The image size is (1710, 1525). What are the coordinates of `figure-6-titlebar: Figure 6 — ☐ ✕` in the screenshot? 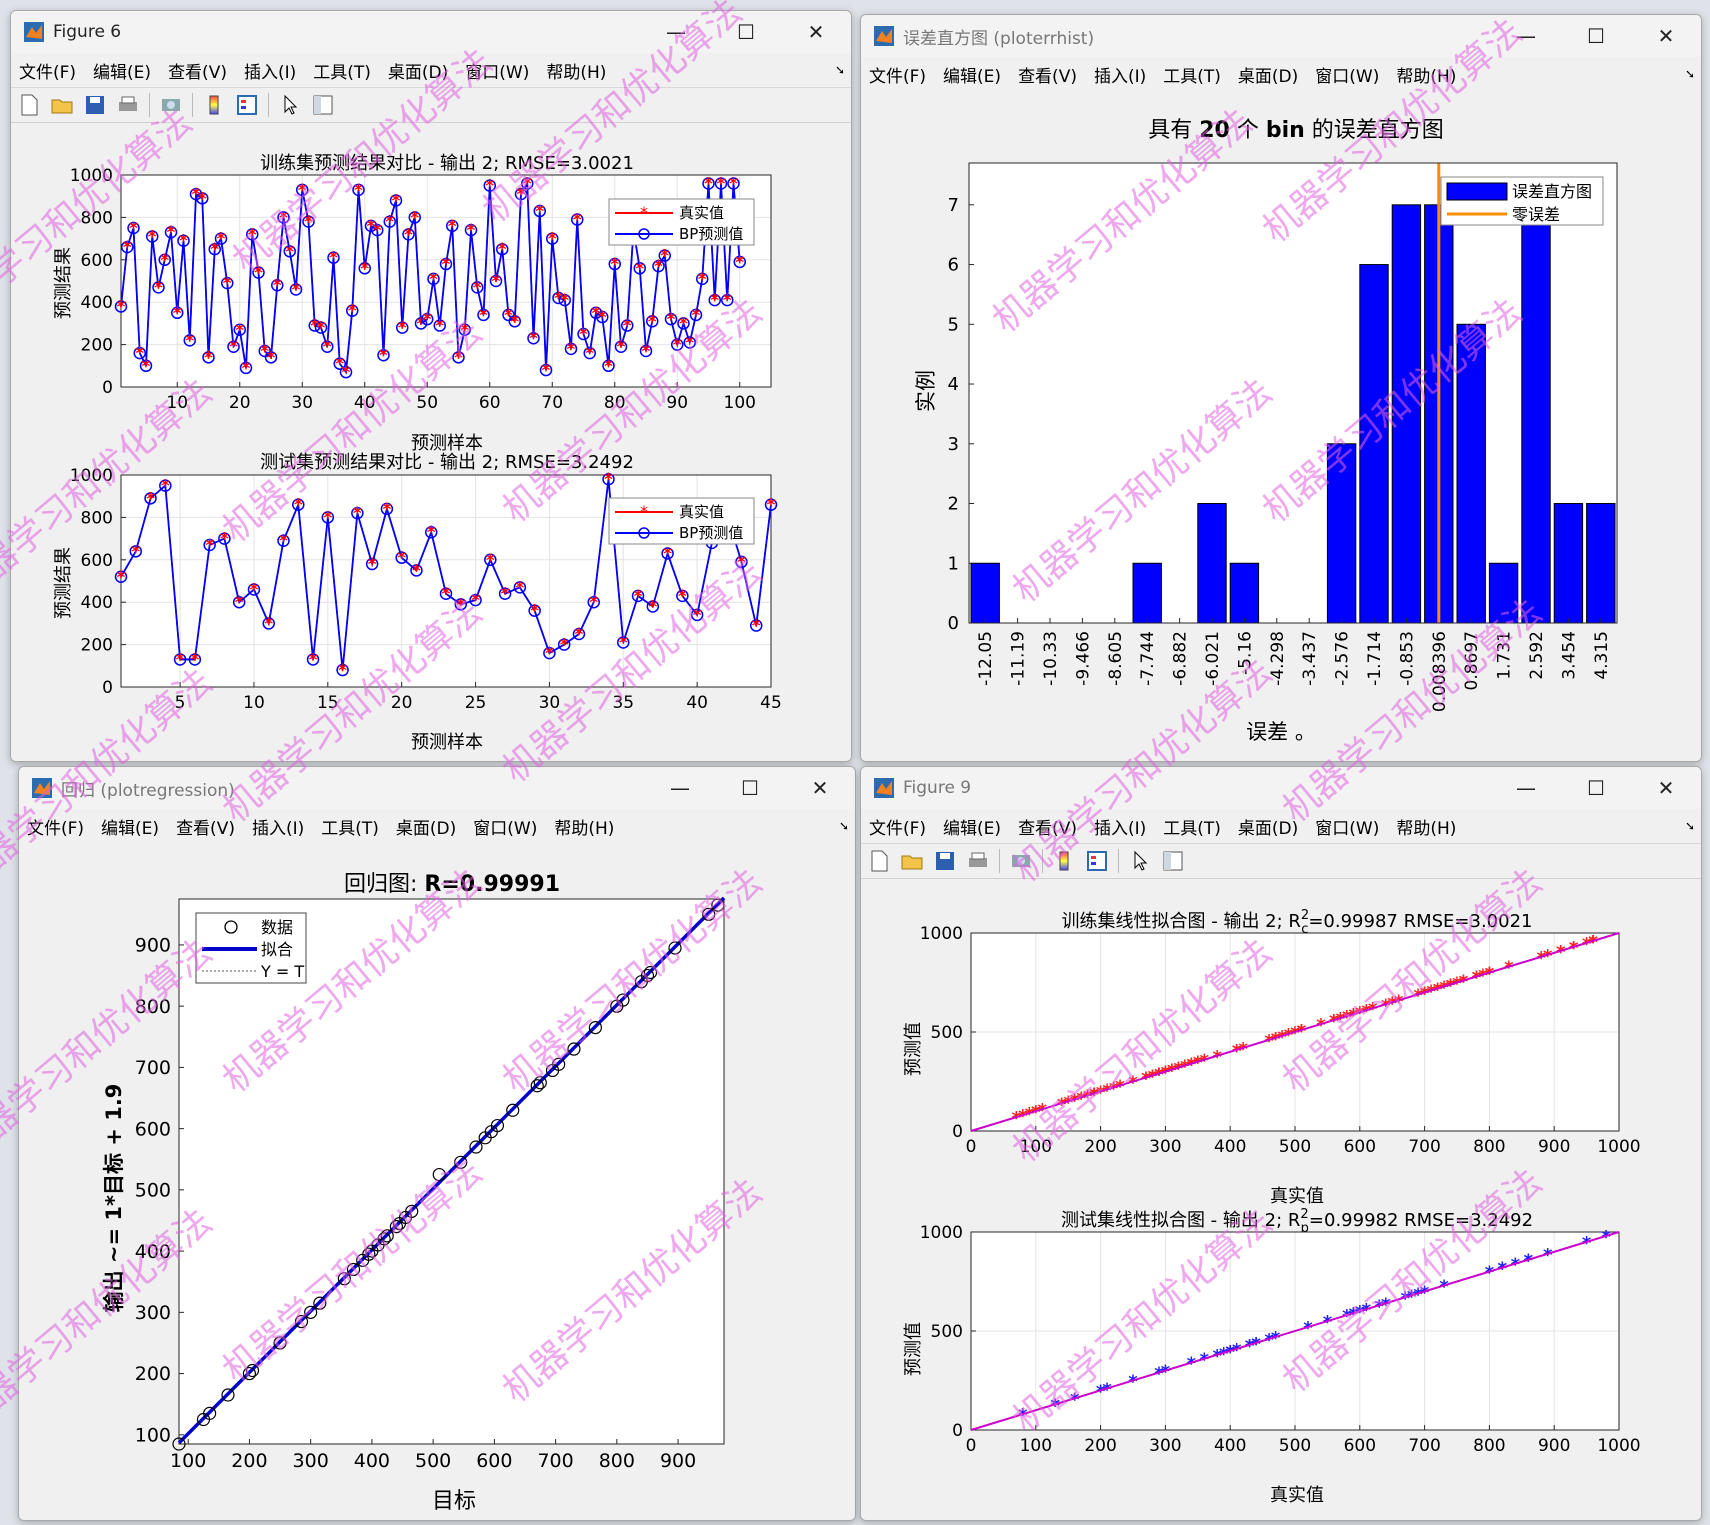 It's located at (431, 32).